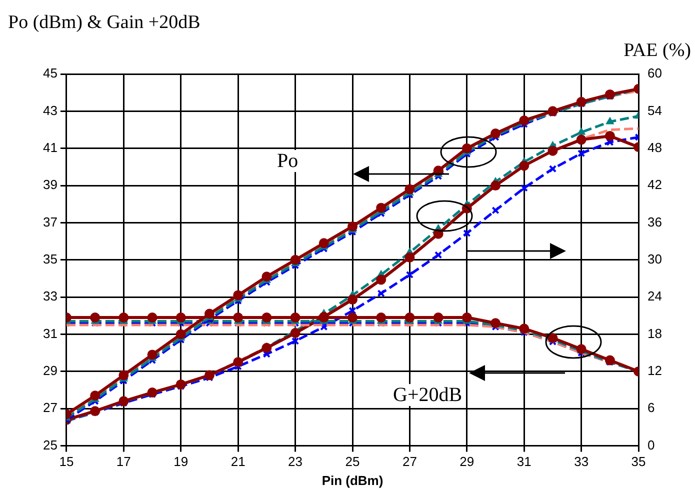  Describe the element at coordinates (655, 333) in the screenshot. I see `y2-tick-label: 18` at that location.